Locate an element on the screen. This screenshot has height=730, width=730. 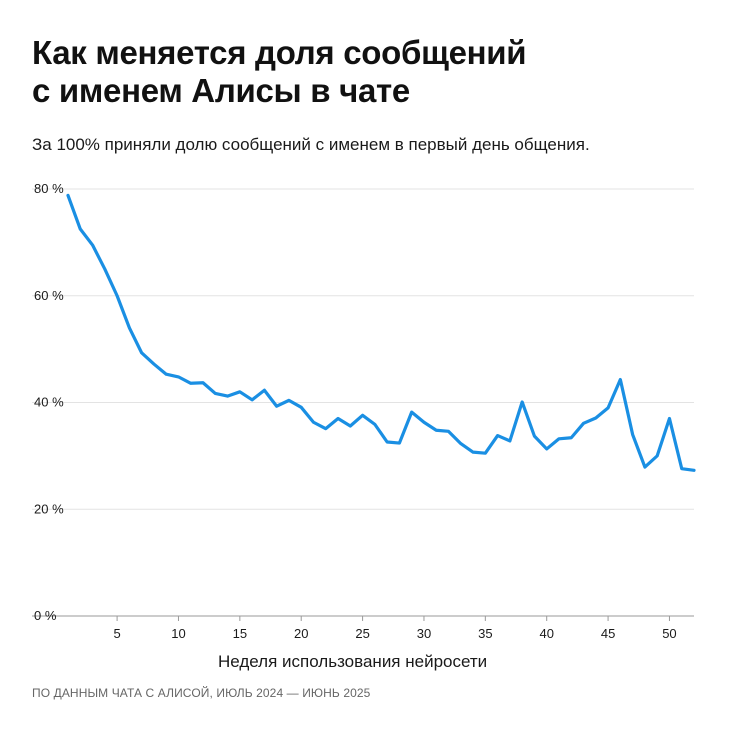
x-tick-label: 35 is located at coordinates (485, 633).